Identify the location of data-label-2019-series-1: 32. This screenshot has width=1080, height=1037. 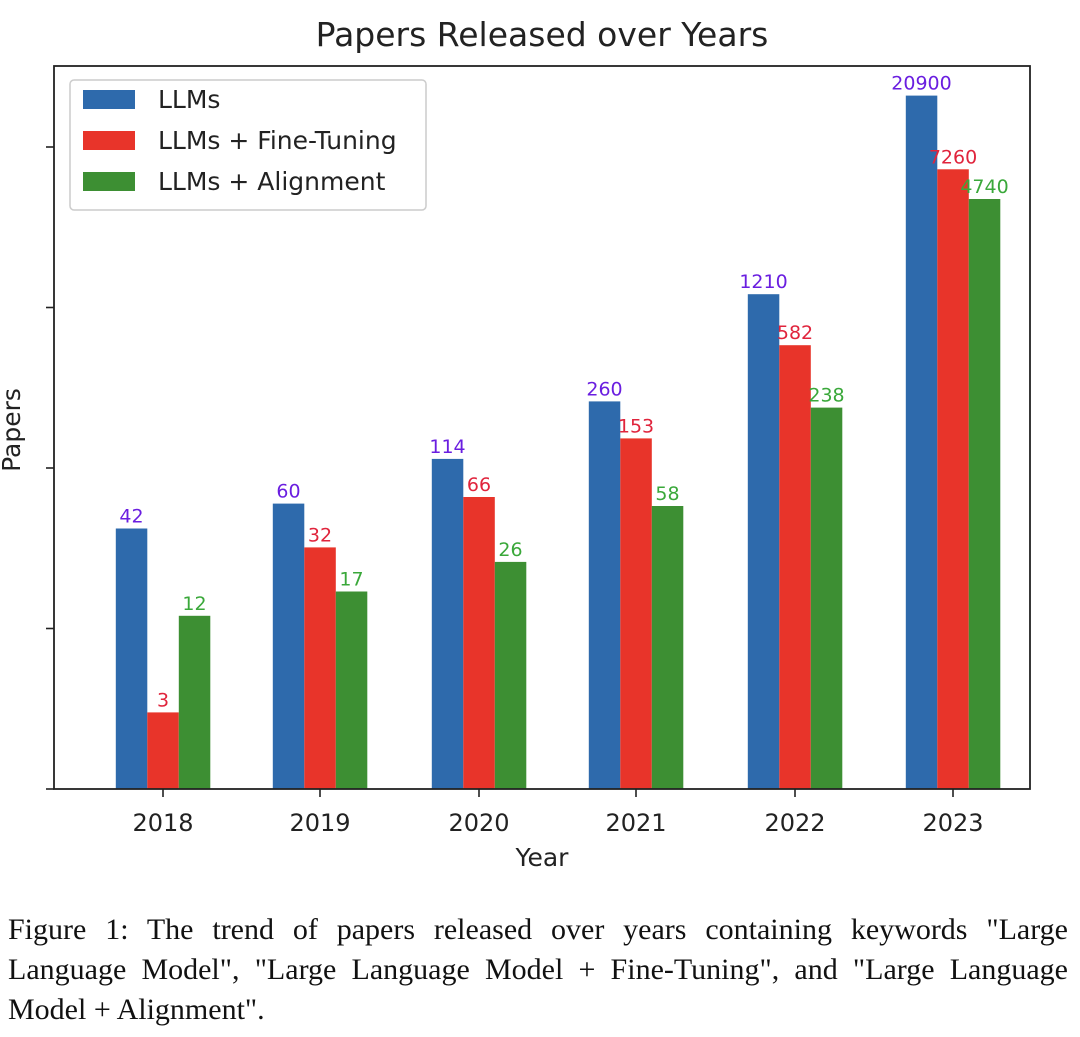
(320, 535).